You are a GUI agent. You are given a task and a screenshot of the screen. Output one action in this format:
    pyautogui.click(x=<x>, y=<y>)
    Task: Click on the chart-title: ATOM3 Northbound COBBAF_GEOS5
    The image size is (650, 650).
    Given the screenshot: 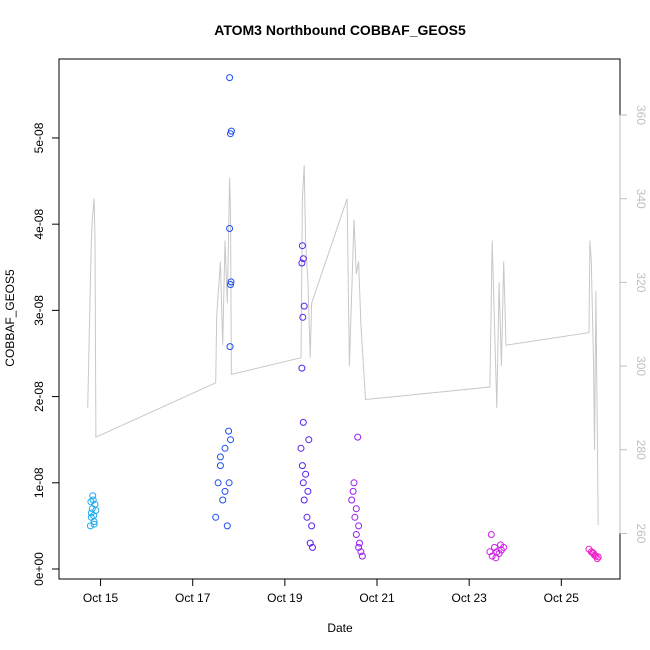 What is the action you would take?
    pyautogui.click(x=340, y=30)
    